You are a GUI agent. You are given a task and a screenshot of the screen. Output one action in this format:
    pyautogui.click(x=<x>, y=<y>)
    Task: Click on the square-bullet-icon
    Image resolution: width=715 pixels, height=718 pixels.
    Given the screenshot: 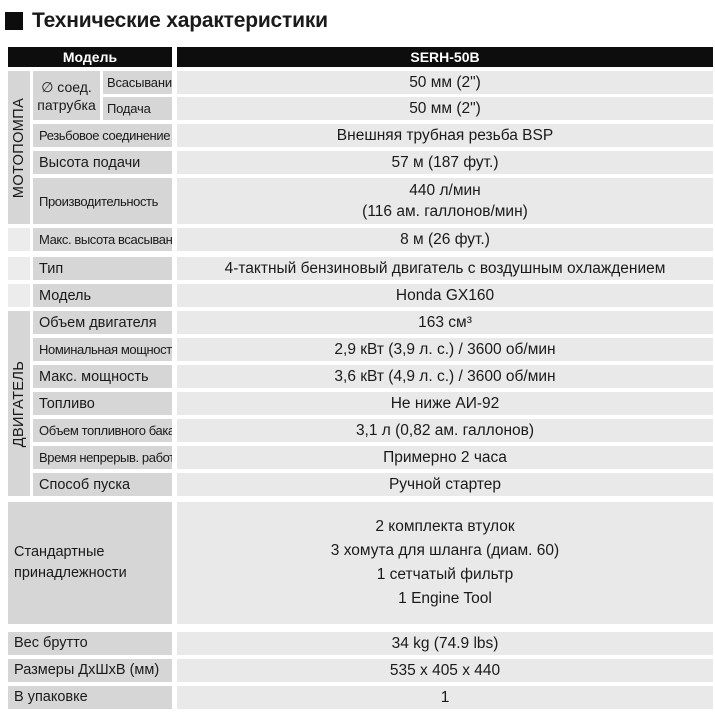 What is the action you would take?
    pyautogui.click(x=14, y=21)
    